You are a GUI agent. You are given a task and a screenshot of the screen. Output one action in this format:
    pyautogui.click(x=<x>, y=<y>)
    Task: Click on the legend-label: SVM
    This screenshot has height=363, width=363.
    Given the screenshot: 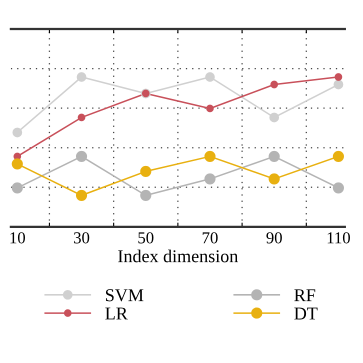 What is the action you would take?
    pyautogui.click(x=125, y=295)
    